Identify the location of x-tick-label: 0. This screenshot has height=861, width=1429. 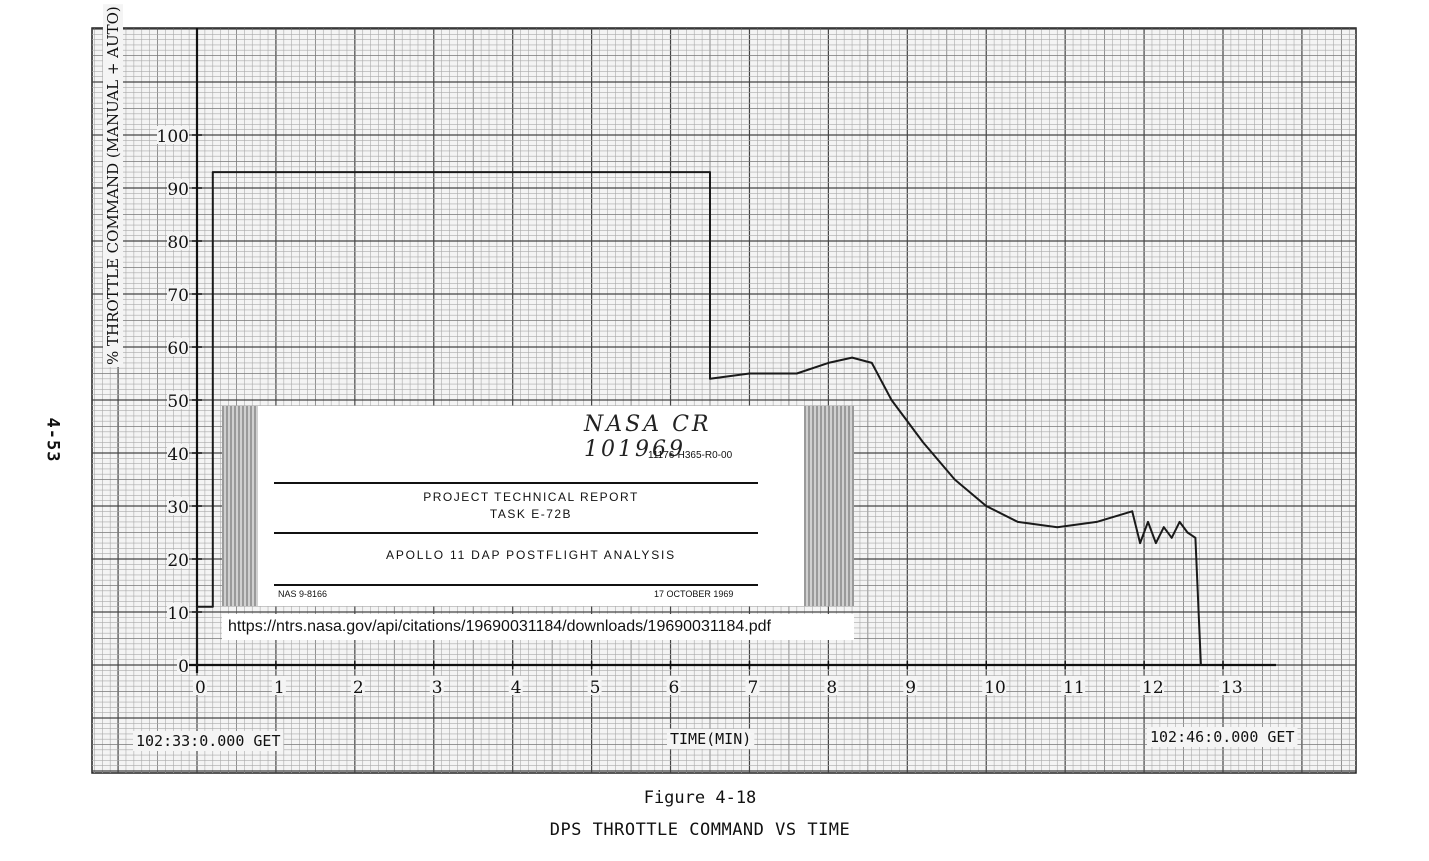
(200, 688).